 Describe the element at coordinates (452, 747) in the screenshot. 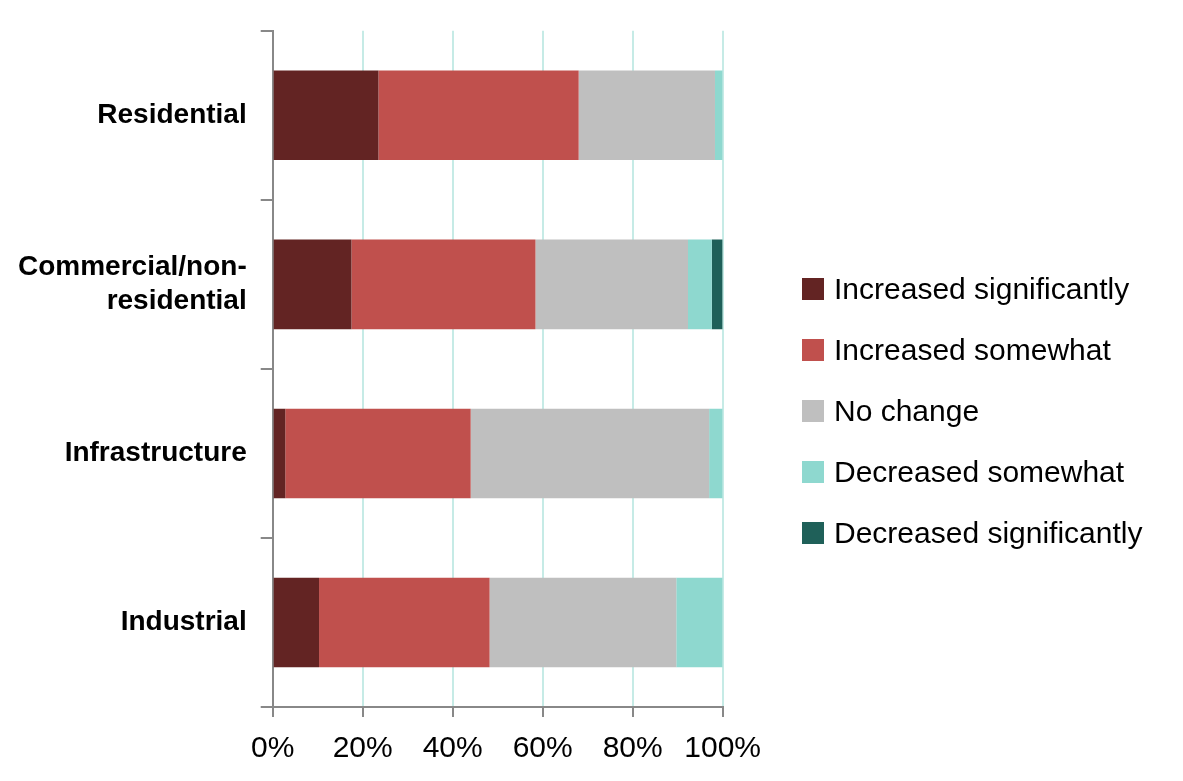

I see `x-tick-label: 40%` at that location.